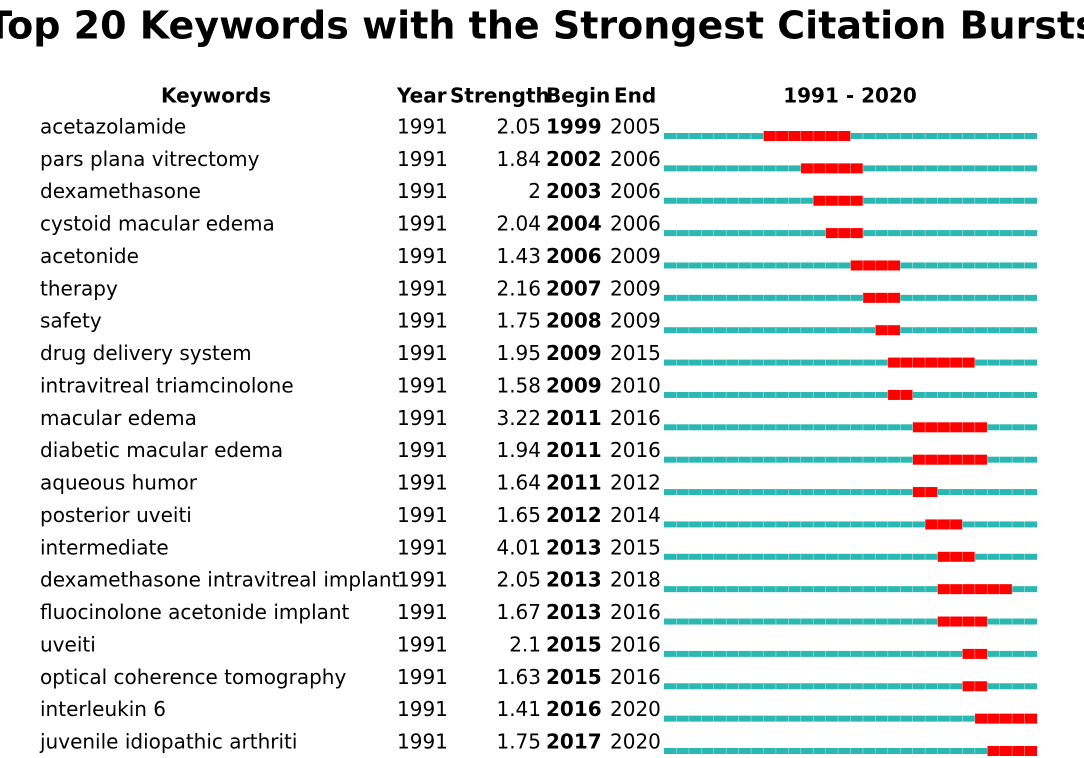 This screenshot has width=1084, height=758. Describe the element at coordinates (635, 580) in the screenshot. I see `end: 2018` at that location.